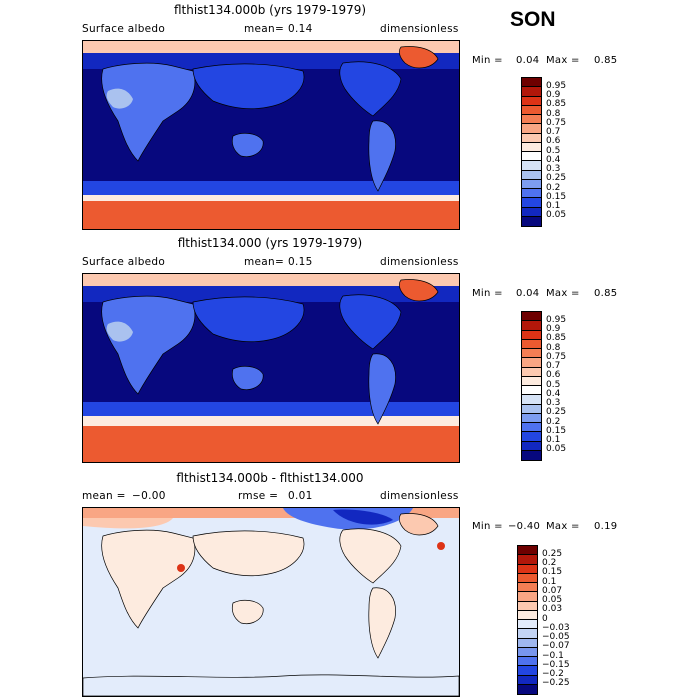 The width and height of the screenshot is (700, 700). I want to click on panel2-min-label: Min =, so click(487, 293).